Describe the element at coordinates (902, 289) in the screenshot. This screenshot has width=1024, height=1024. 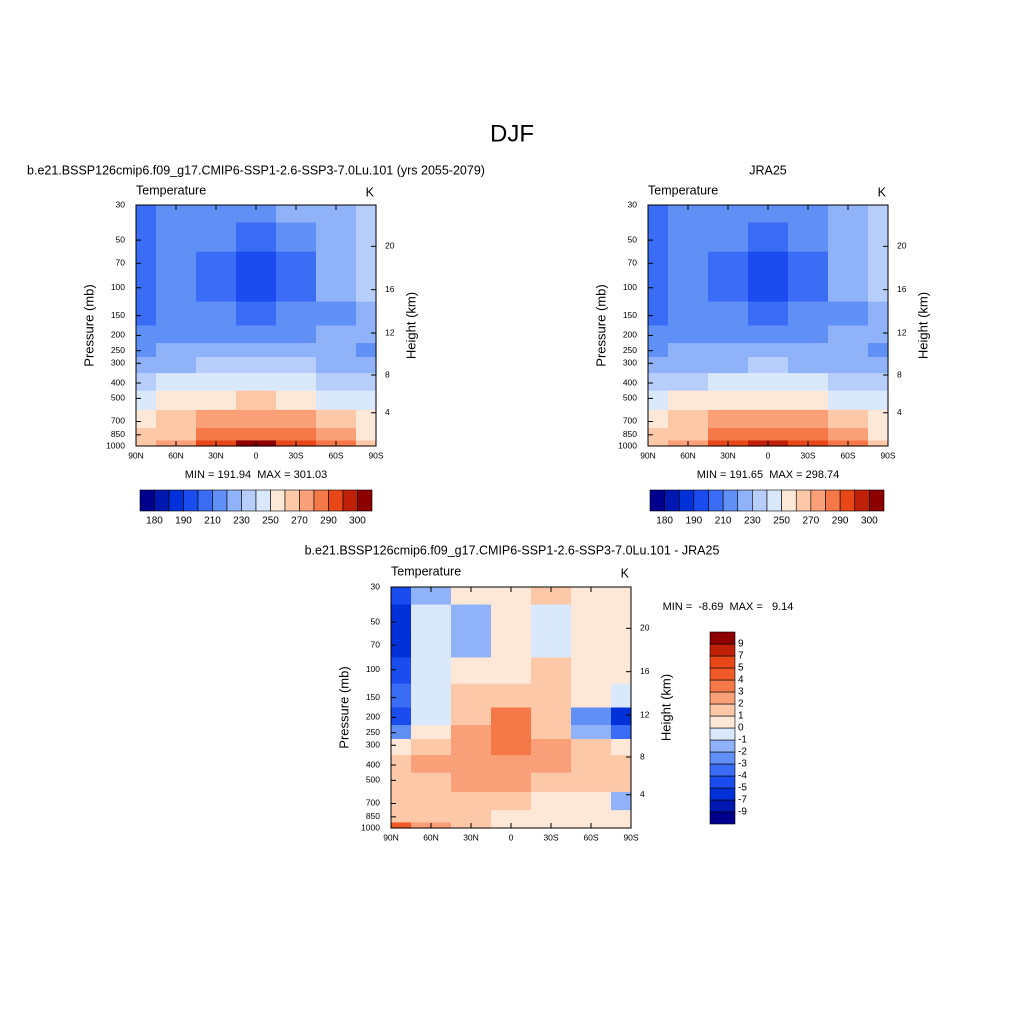
I see `y2-tick-label: 16` at that location.